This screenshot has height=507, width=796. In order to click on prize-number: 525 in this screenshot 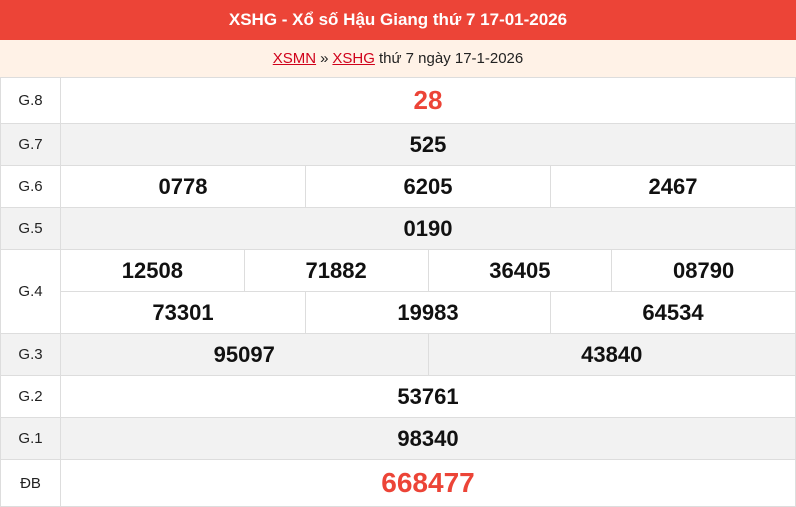, I will do `click(428, 144)`.